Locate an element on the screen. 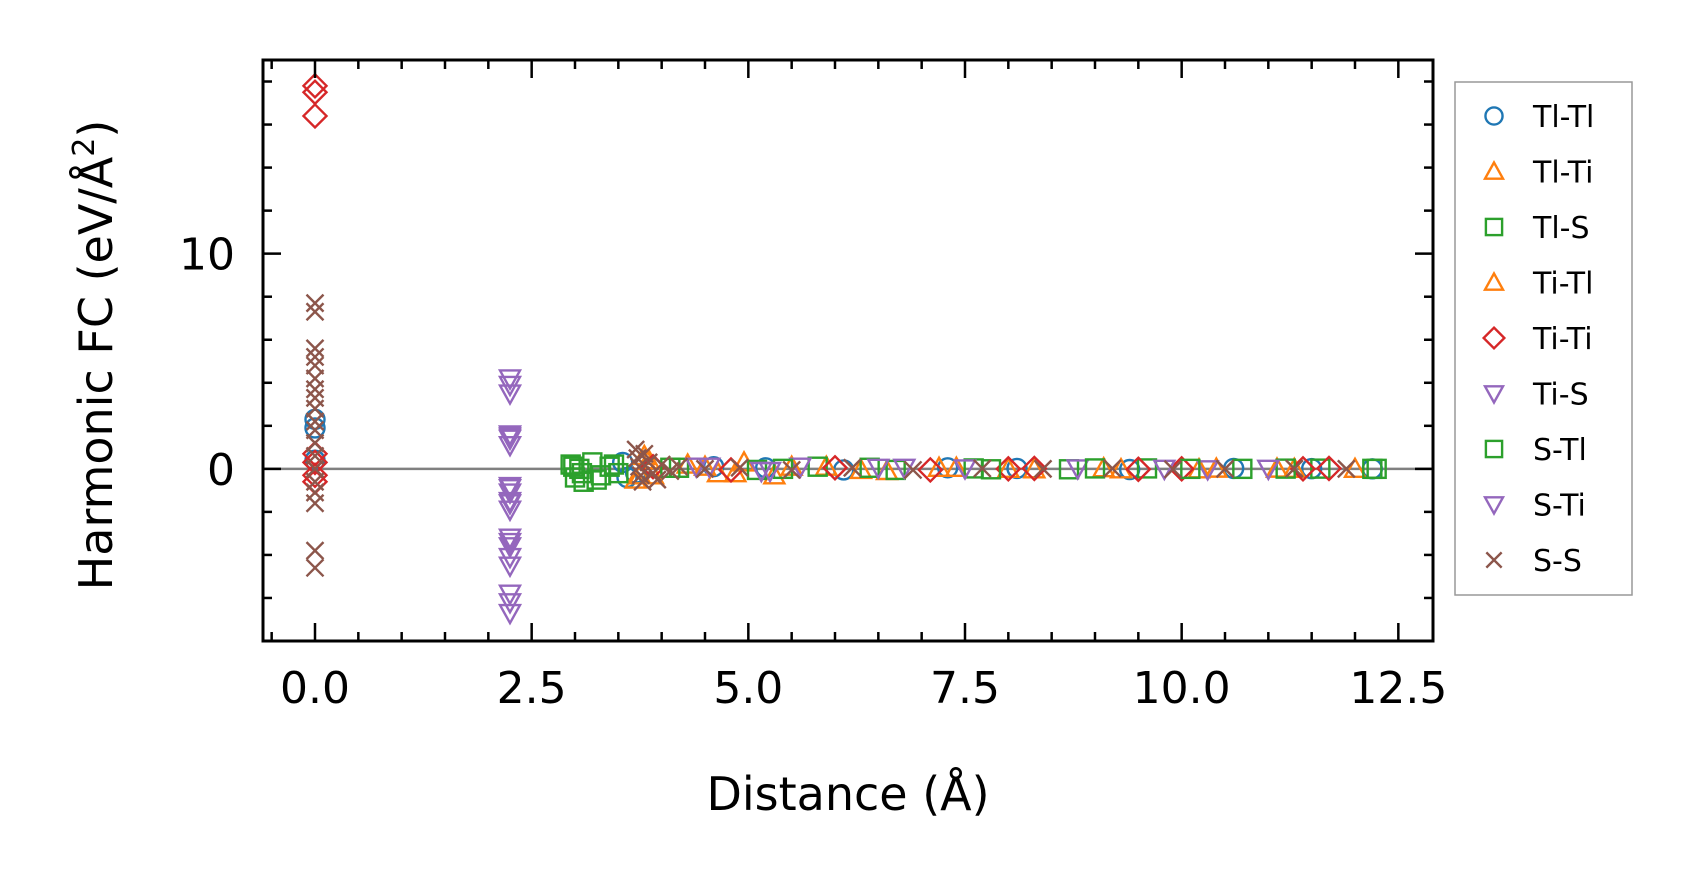 The height and width of the screenshot is (883, 1682). legend-item-s-s: S-S is located at coordinates (1533, 561).